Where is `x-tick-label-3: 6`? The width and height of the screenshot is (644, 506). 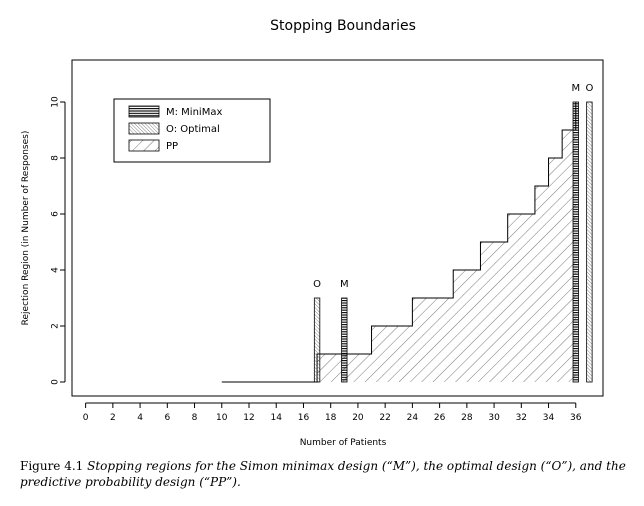
x-tick-label-3: 6 is located at coordinates (167, 418).